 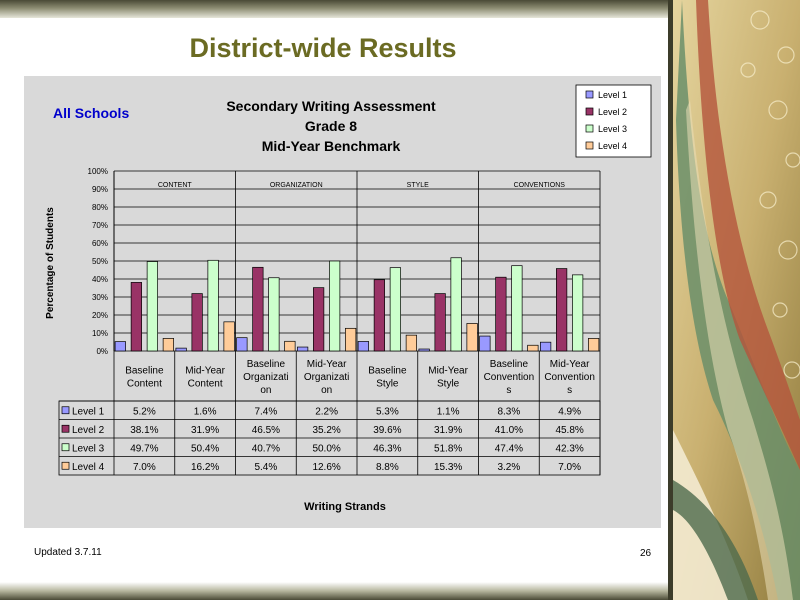 What do you see at coordinates (205, 411) in the screenshot?
I see `data-label: 1.6%` at bounding box center [205, 411].